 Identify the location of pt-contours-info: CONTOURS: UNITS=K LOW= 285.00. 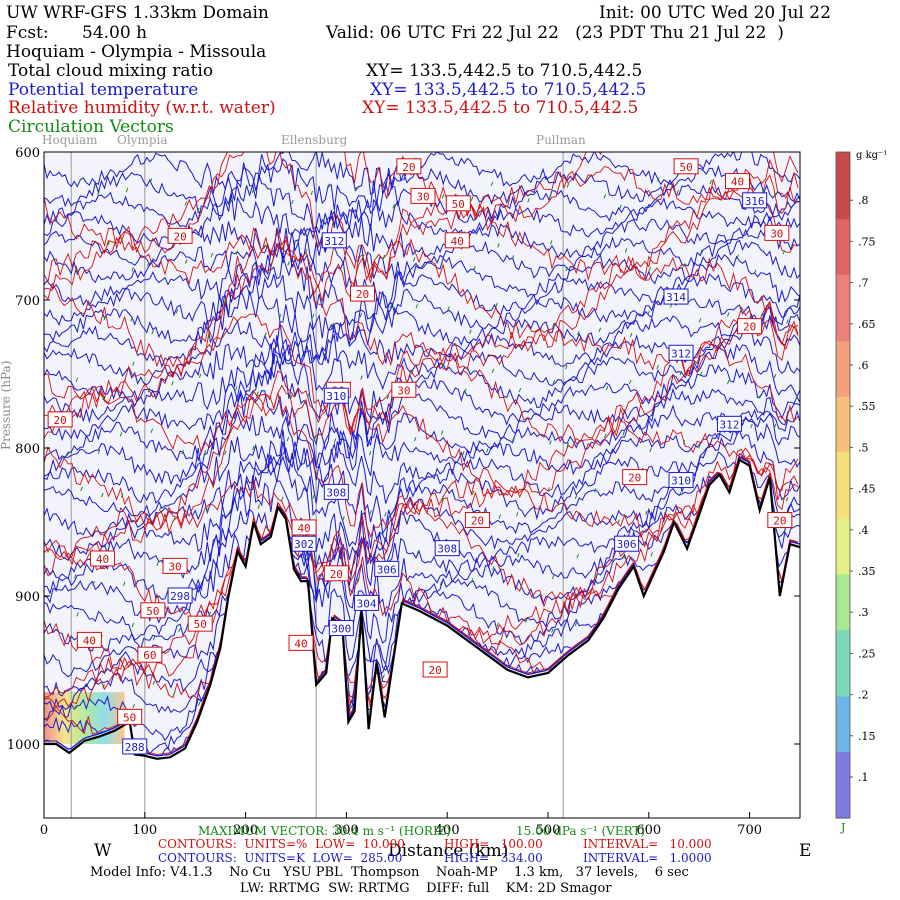
(280, 858).